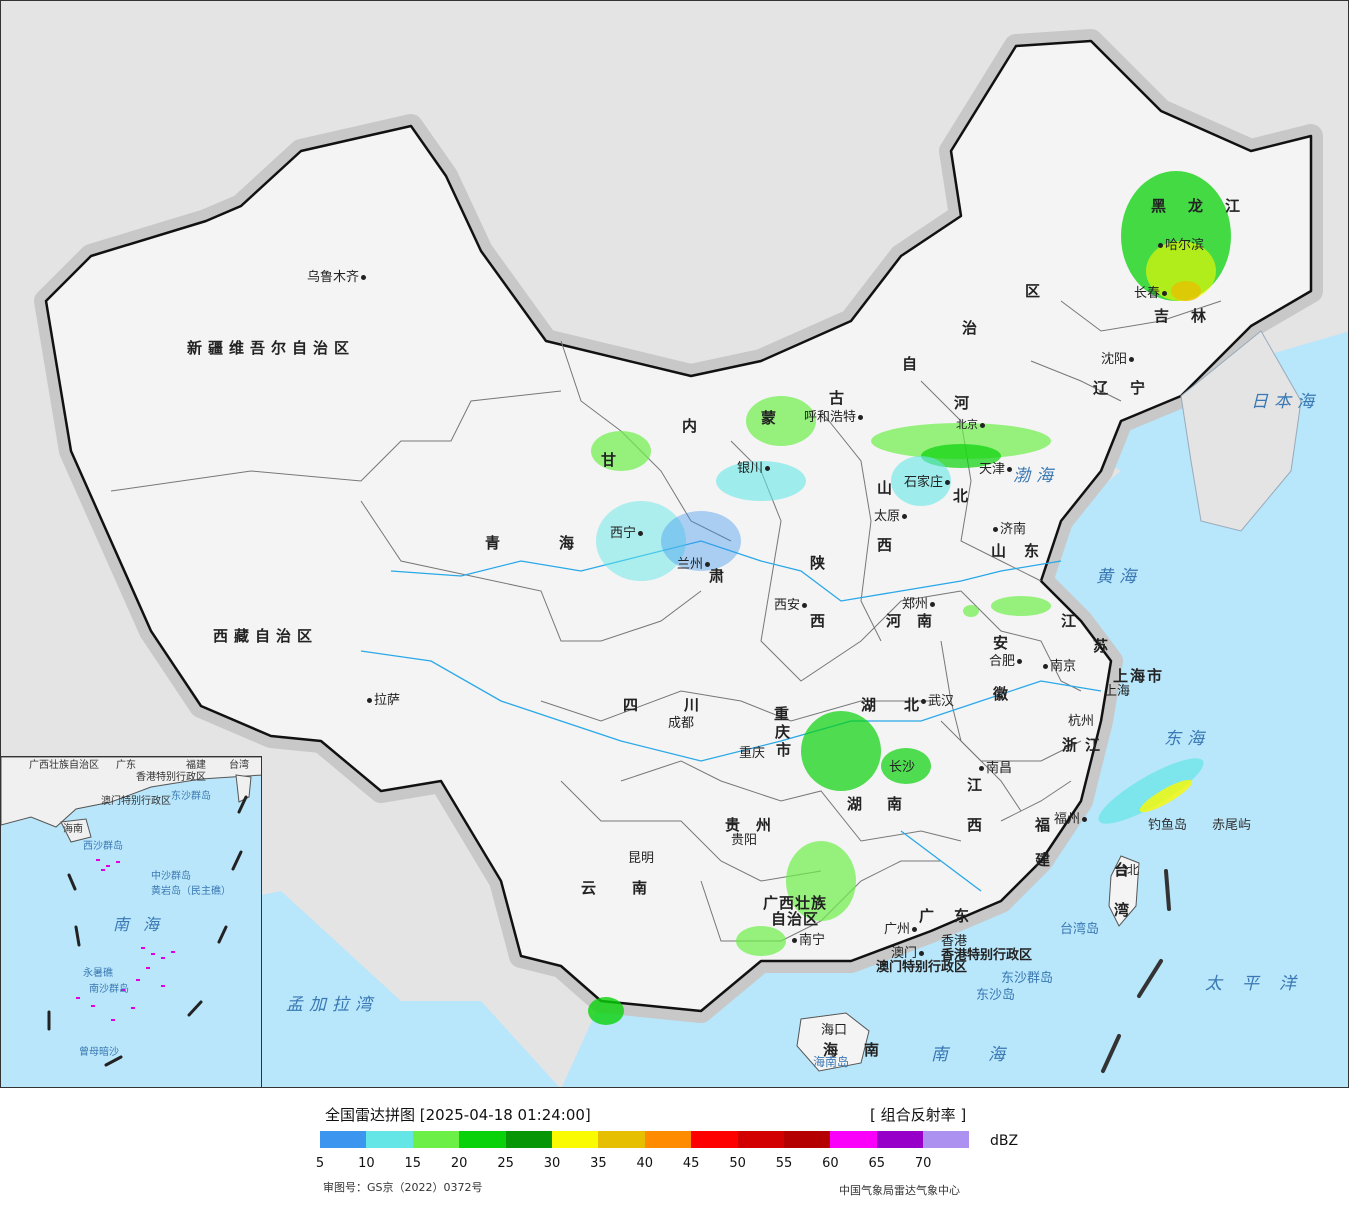  What do you see at coordinates (1081, 721) in the screenshot?
I see `city-hangzhou: 杭州` at bounding box center [1081, 721].